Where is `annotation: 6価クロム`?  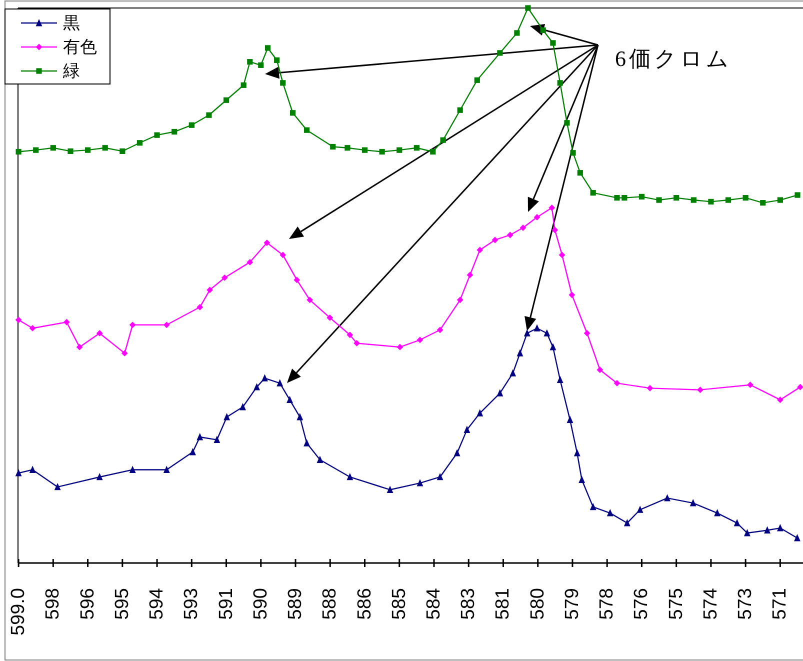
annotation: 6価クロム is located at coordinates (673, 58).